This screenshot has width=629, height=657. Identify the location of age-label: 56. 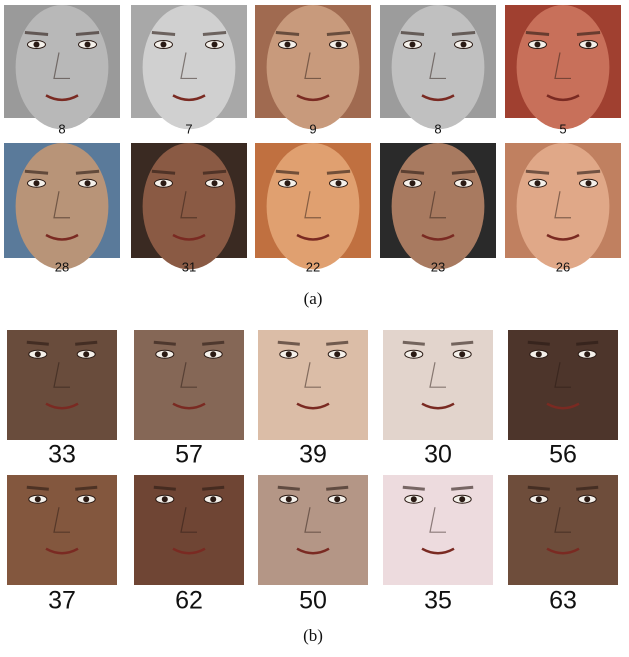
(563, 455).